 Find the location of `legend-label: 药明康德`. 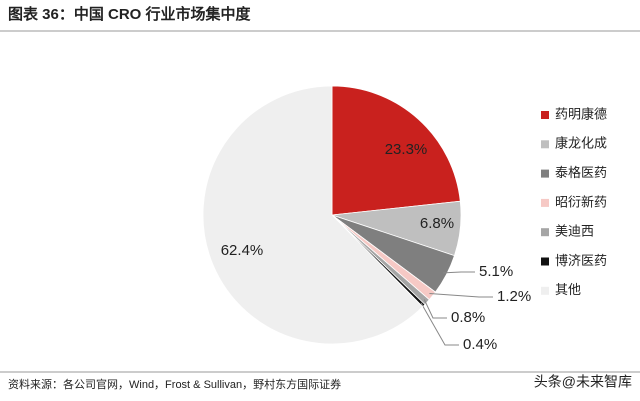

legend-label: 药明康德 is located at coordinates (581, 113).